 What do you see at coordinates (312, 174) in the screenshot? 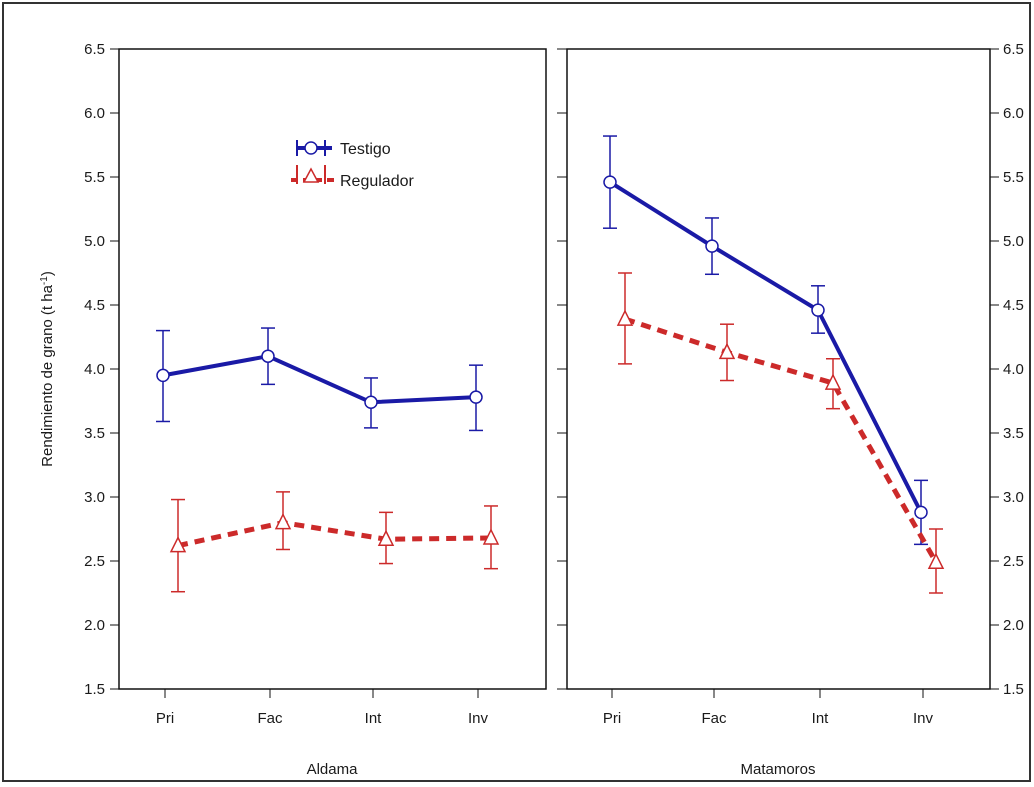
I see `legend-swatch-regulador` at bounding box center [312, 174].